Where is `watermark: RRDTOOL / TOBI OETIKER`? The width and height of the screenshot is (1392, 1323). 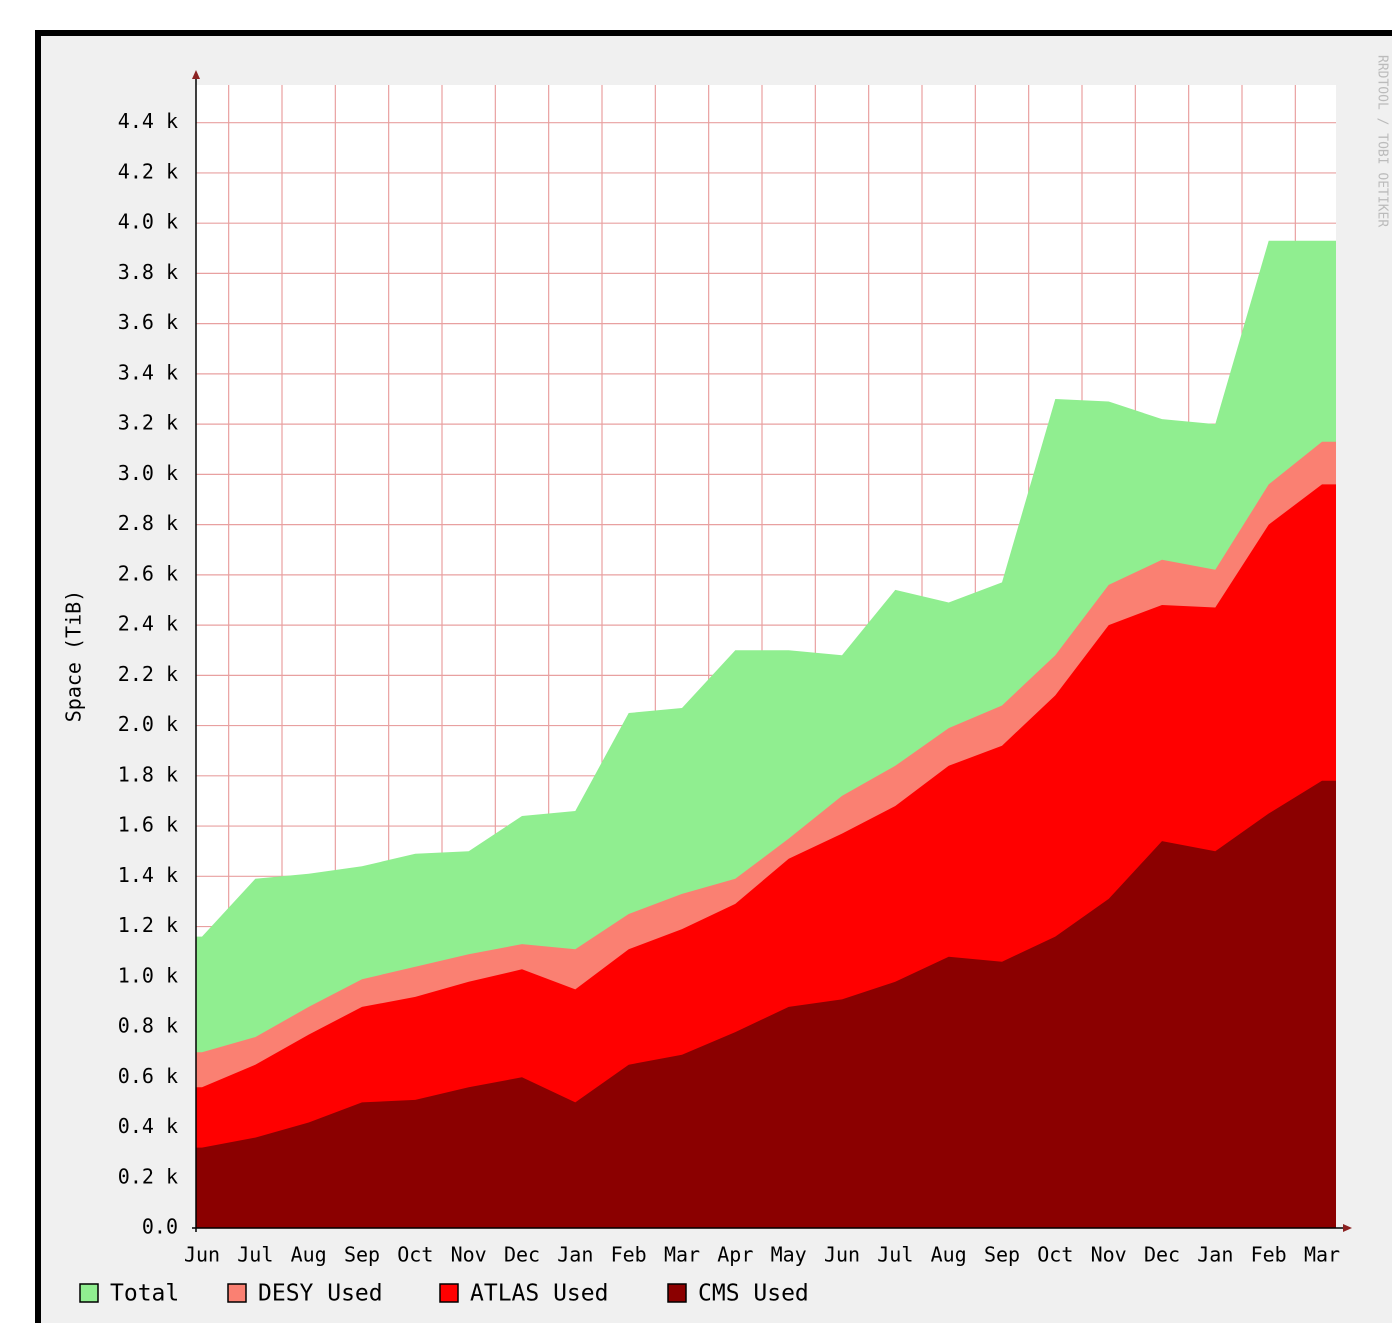
watermark: RRDTOOL / TOBI OETIKER is located at coordinates (1382, 141).